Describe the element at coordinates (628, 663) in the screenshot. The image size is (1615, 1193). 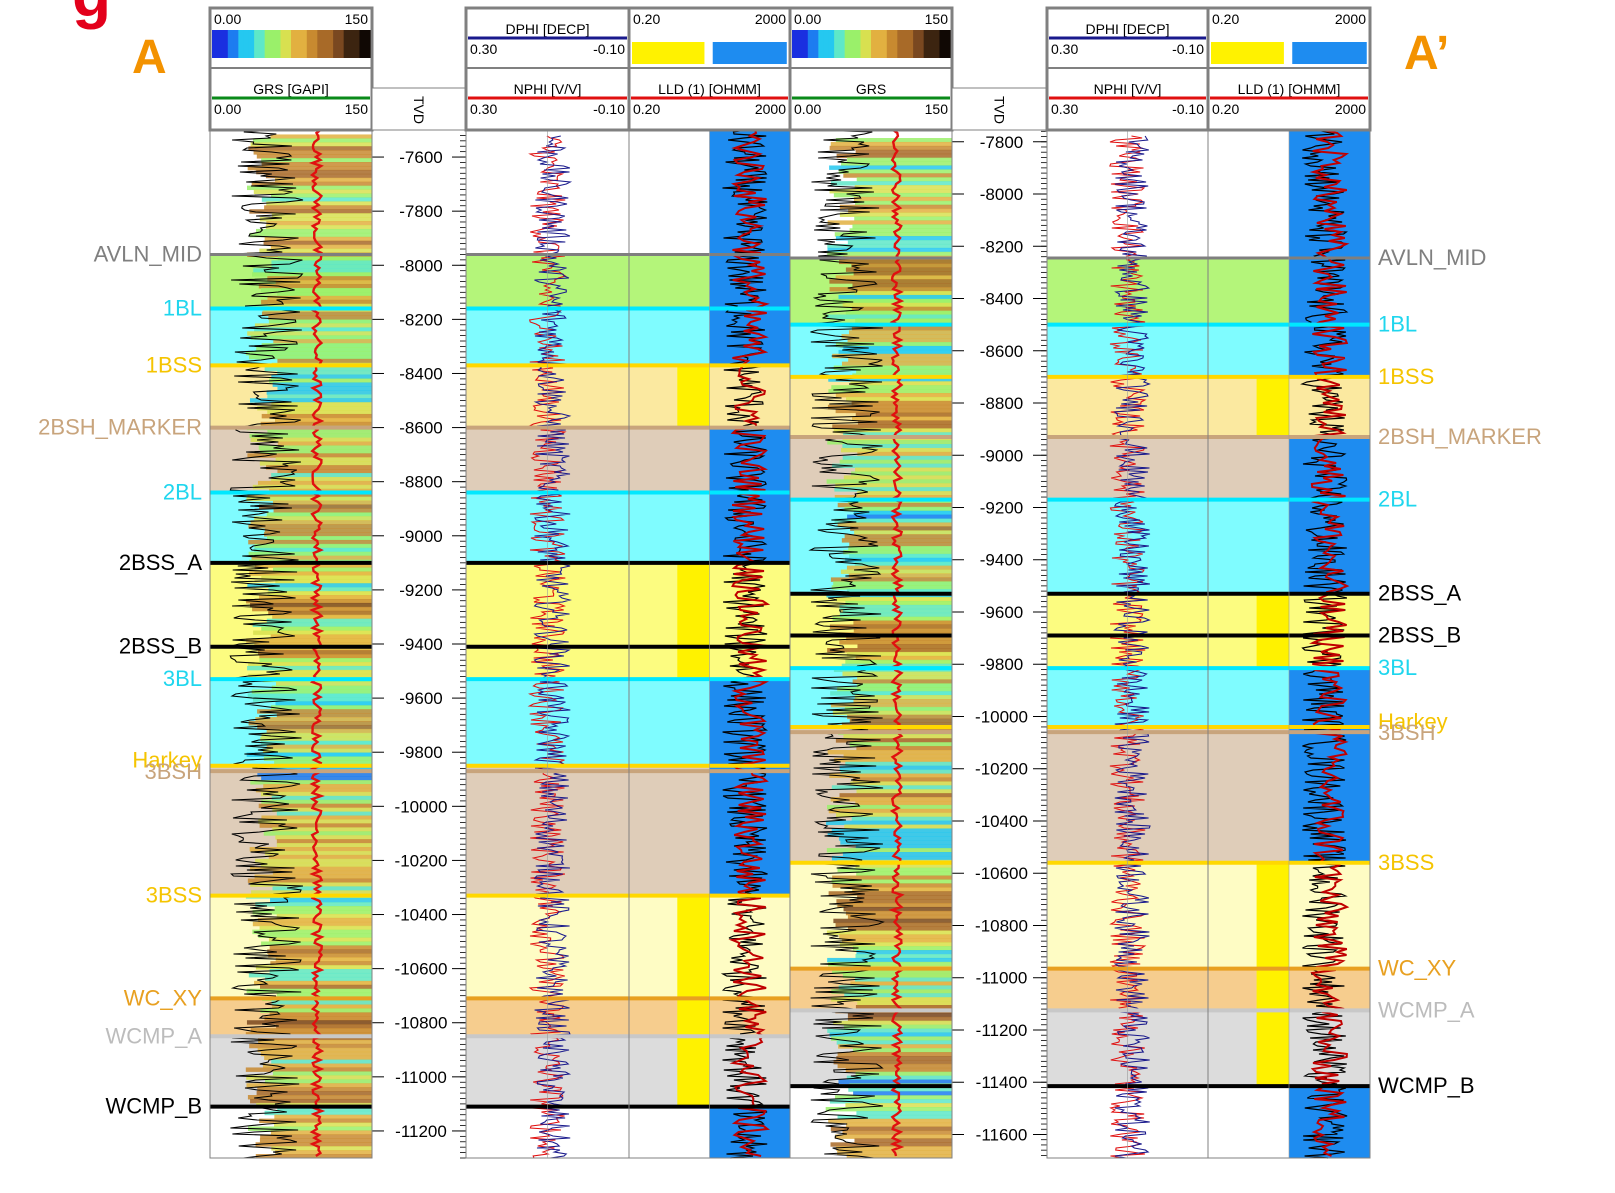
I see `zone-fill-2bss_b` at that location.